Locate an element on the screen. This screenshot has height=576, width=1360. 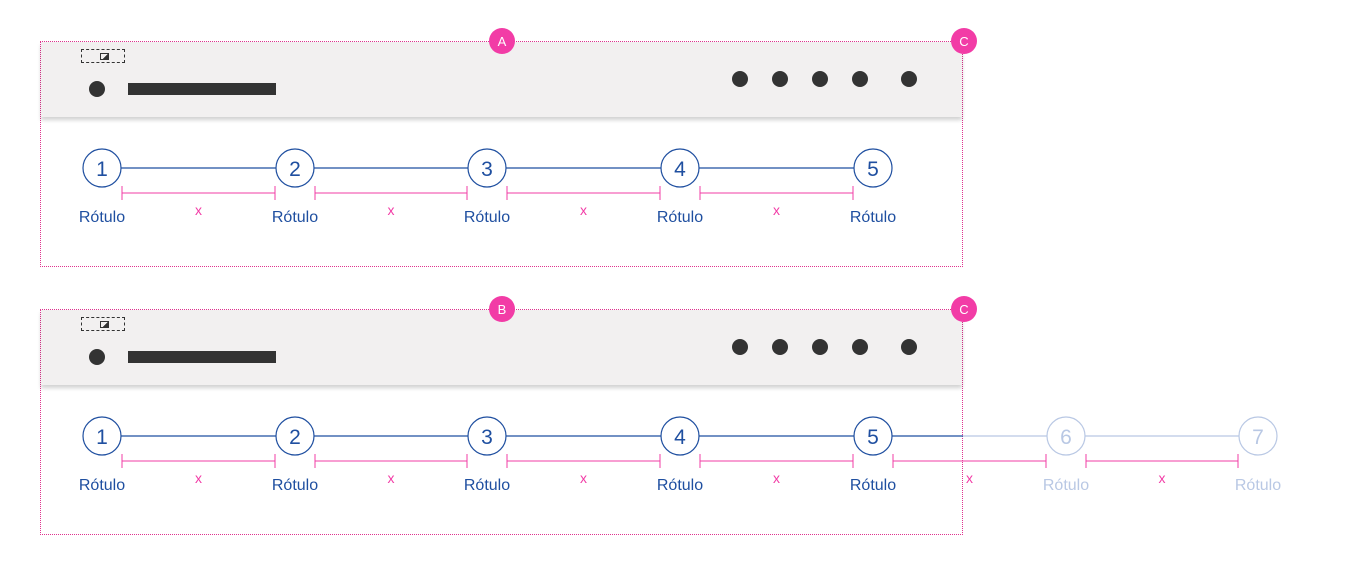
step-number: 7 is located at coordinates (1258, 437).